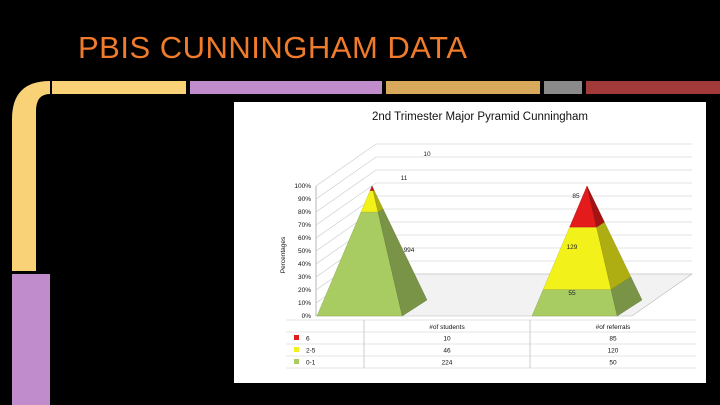 Image resolution: width=720 pixels, height=405 pixels. I want to click on accent-side-purple, so click(31, 339).